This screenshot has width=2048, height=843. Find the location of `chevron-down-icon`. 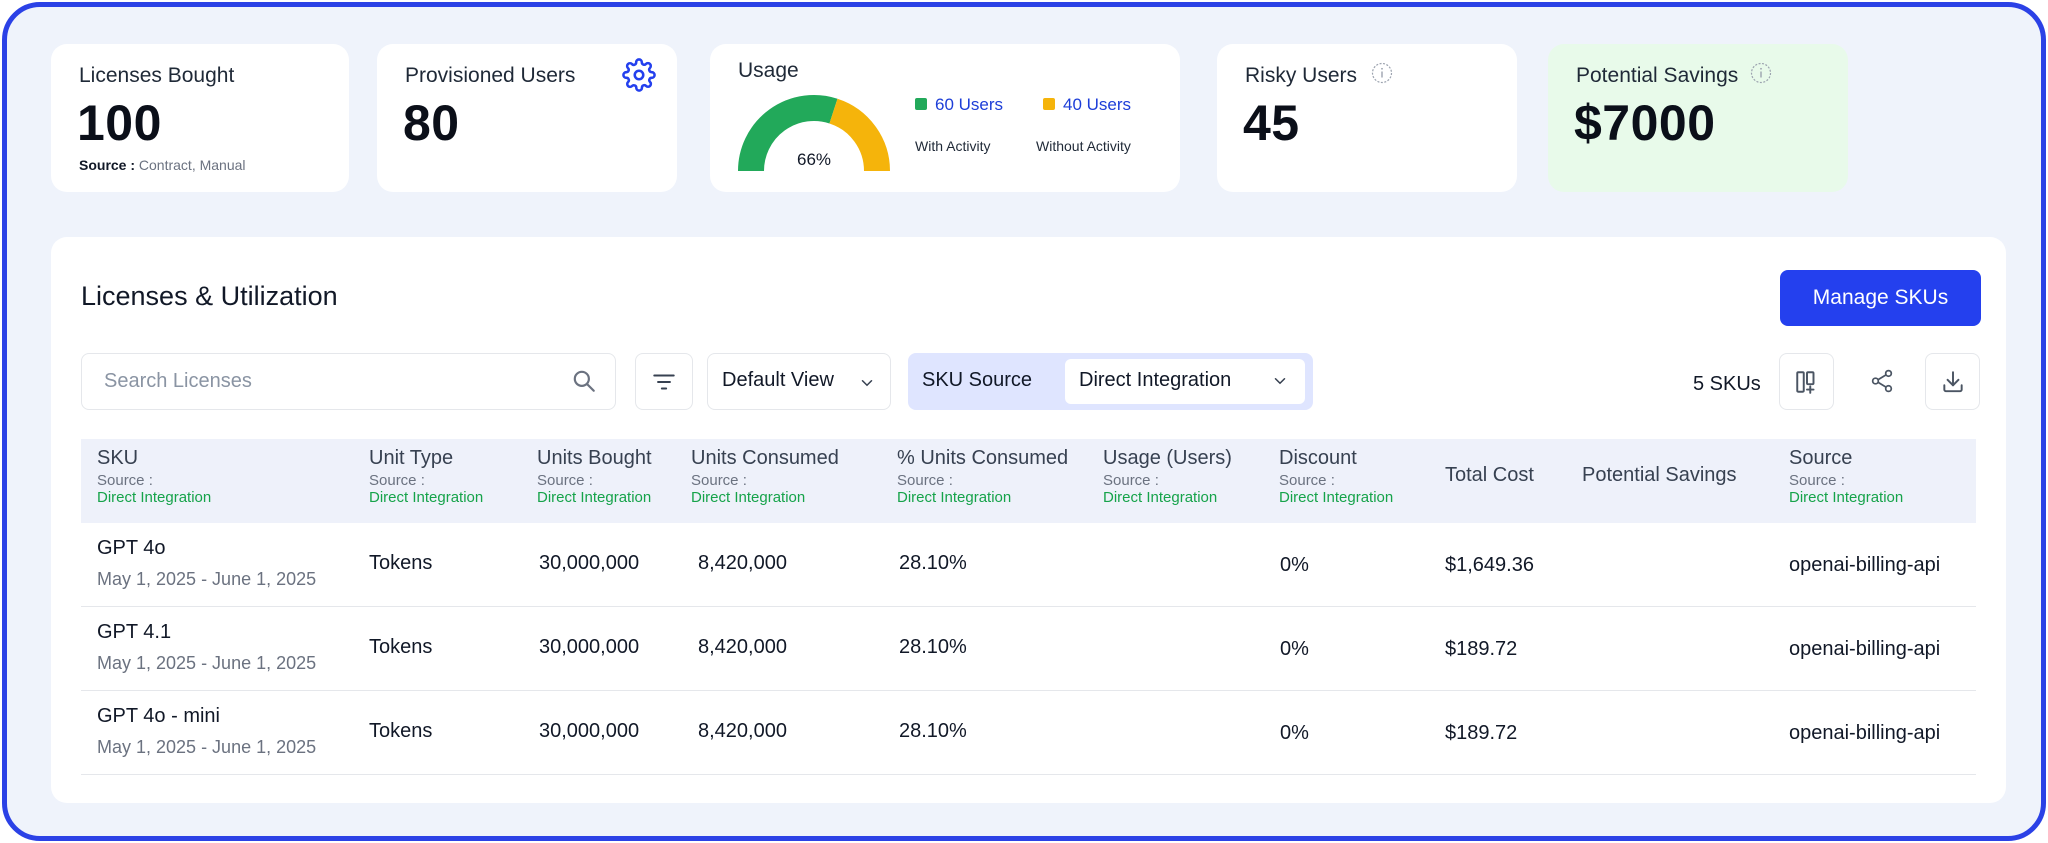

chevron-down-icon is located at coordinates (867, 383).